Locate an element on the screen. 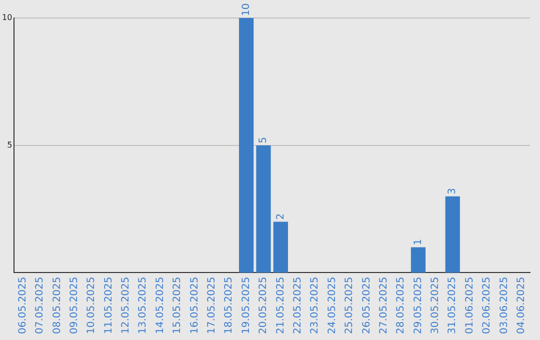 The image size is (540, 340). x-tick-label: 03.06.2025 is located at coordinates (504, 305).